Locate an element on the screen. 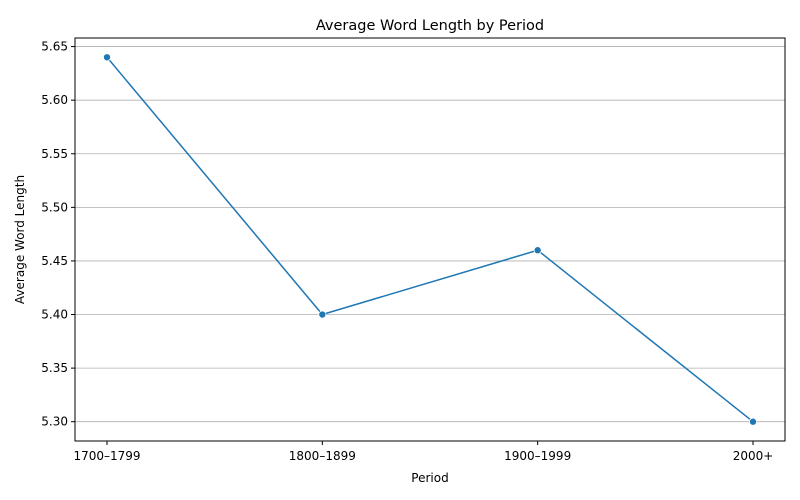  y-tick-label: 5.50 is located at coordinates (54, 207).